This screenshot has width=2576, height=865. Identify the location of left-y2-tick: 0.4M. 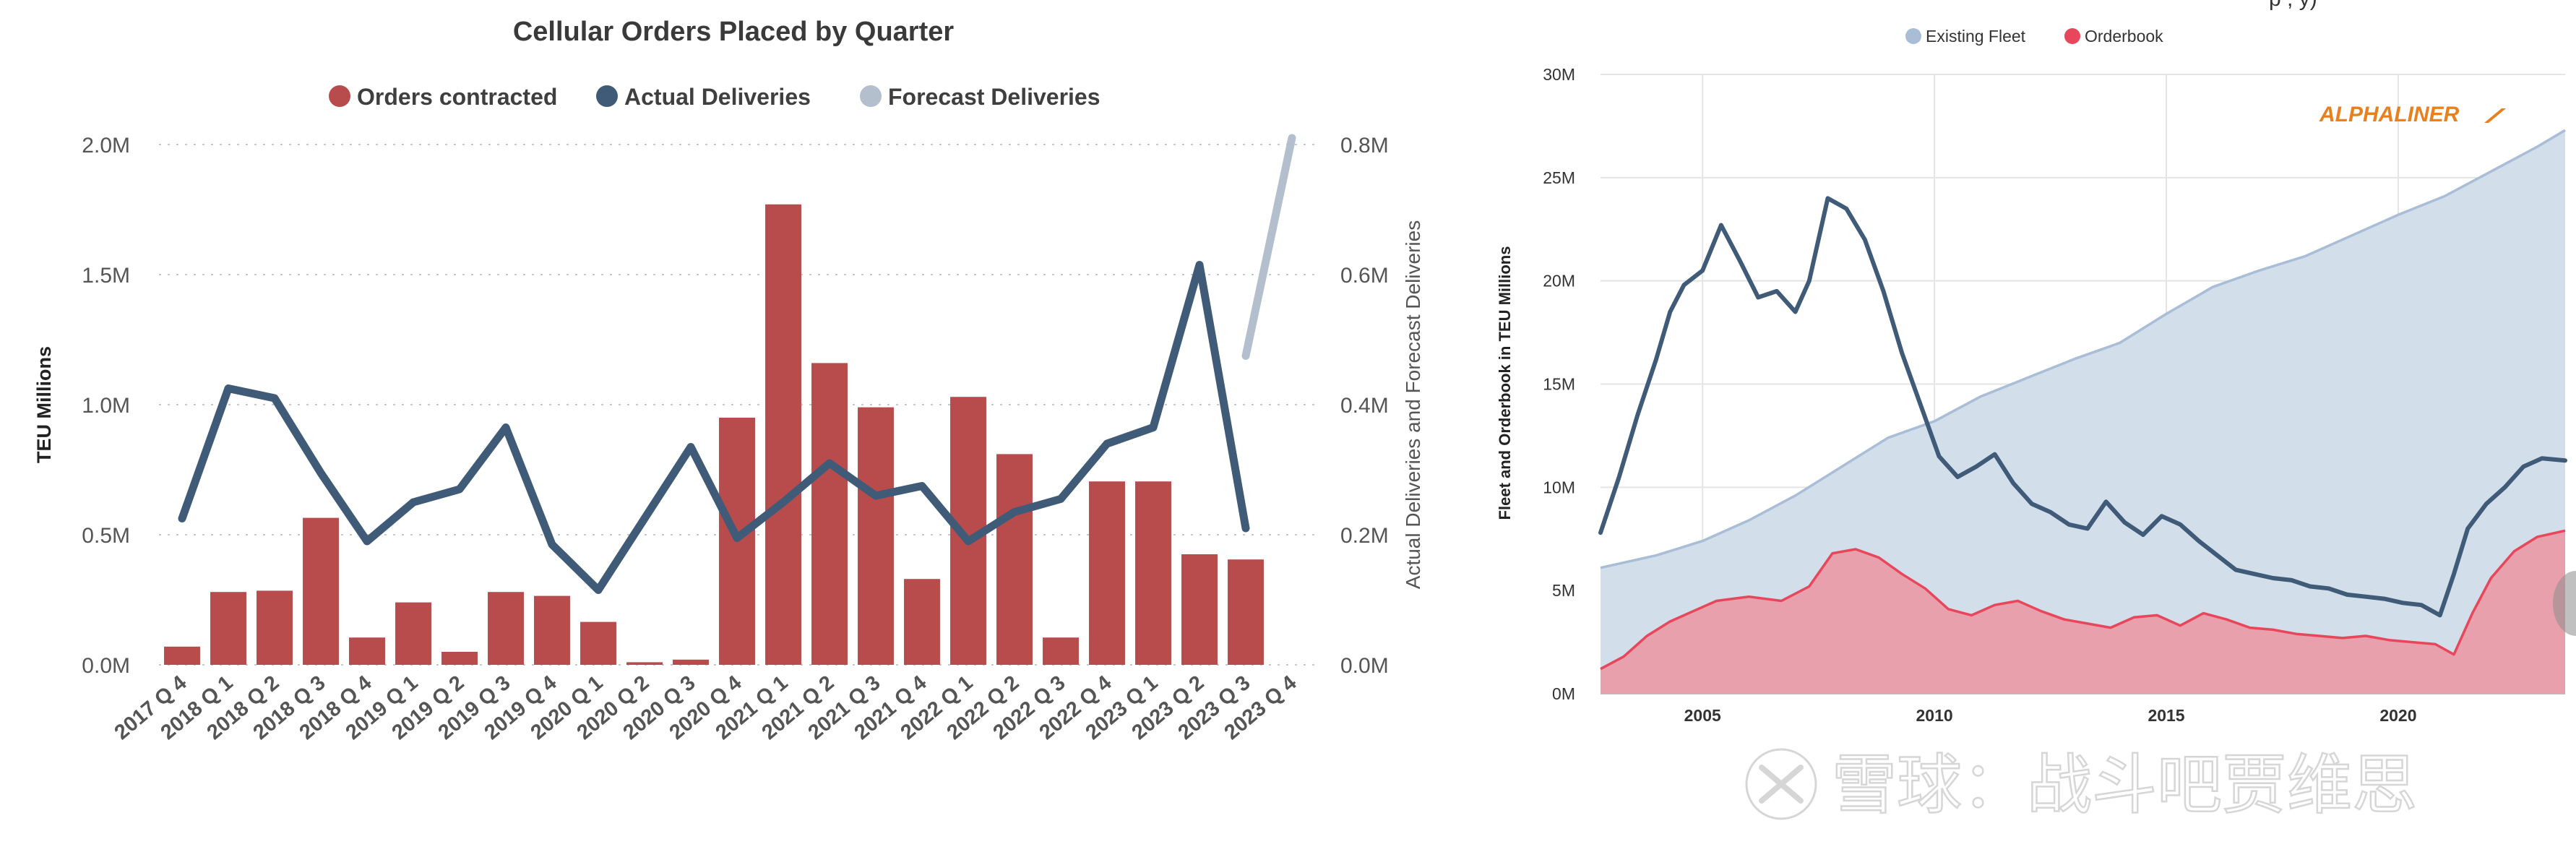
(1364, 406).